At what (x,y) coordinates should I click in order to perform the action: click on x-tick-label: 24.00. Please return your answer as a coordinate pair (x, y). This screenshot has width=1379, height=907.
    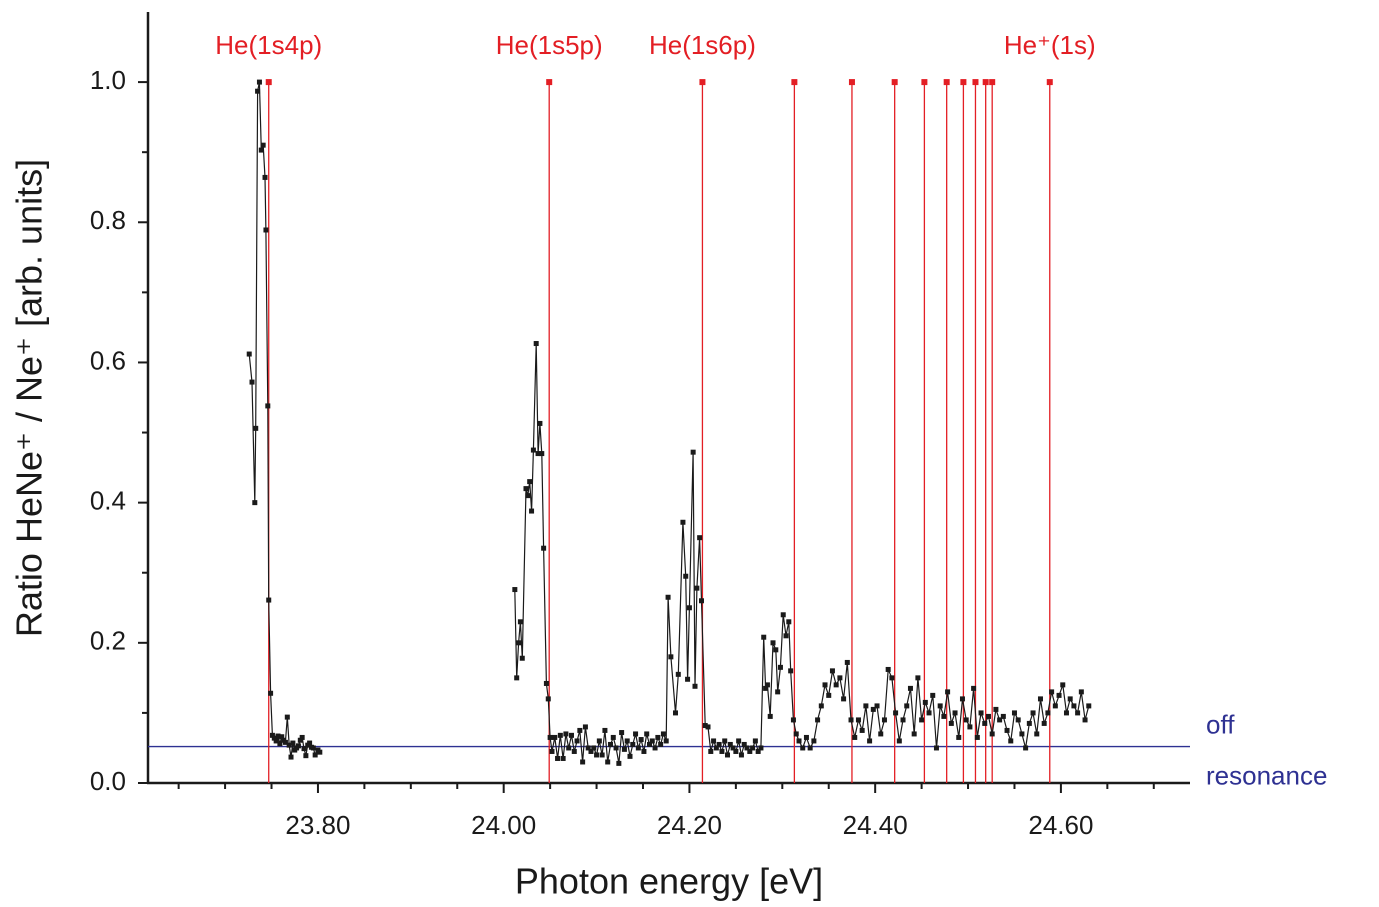
    Looking at the image, I should click on (503, 825).